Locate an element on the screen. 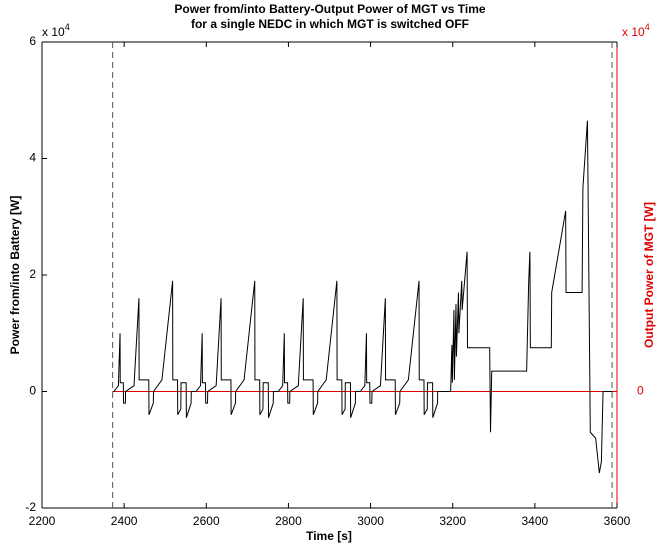  y-multiplier-base: x 10 is located at coordinates (53, 32).